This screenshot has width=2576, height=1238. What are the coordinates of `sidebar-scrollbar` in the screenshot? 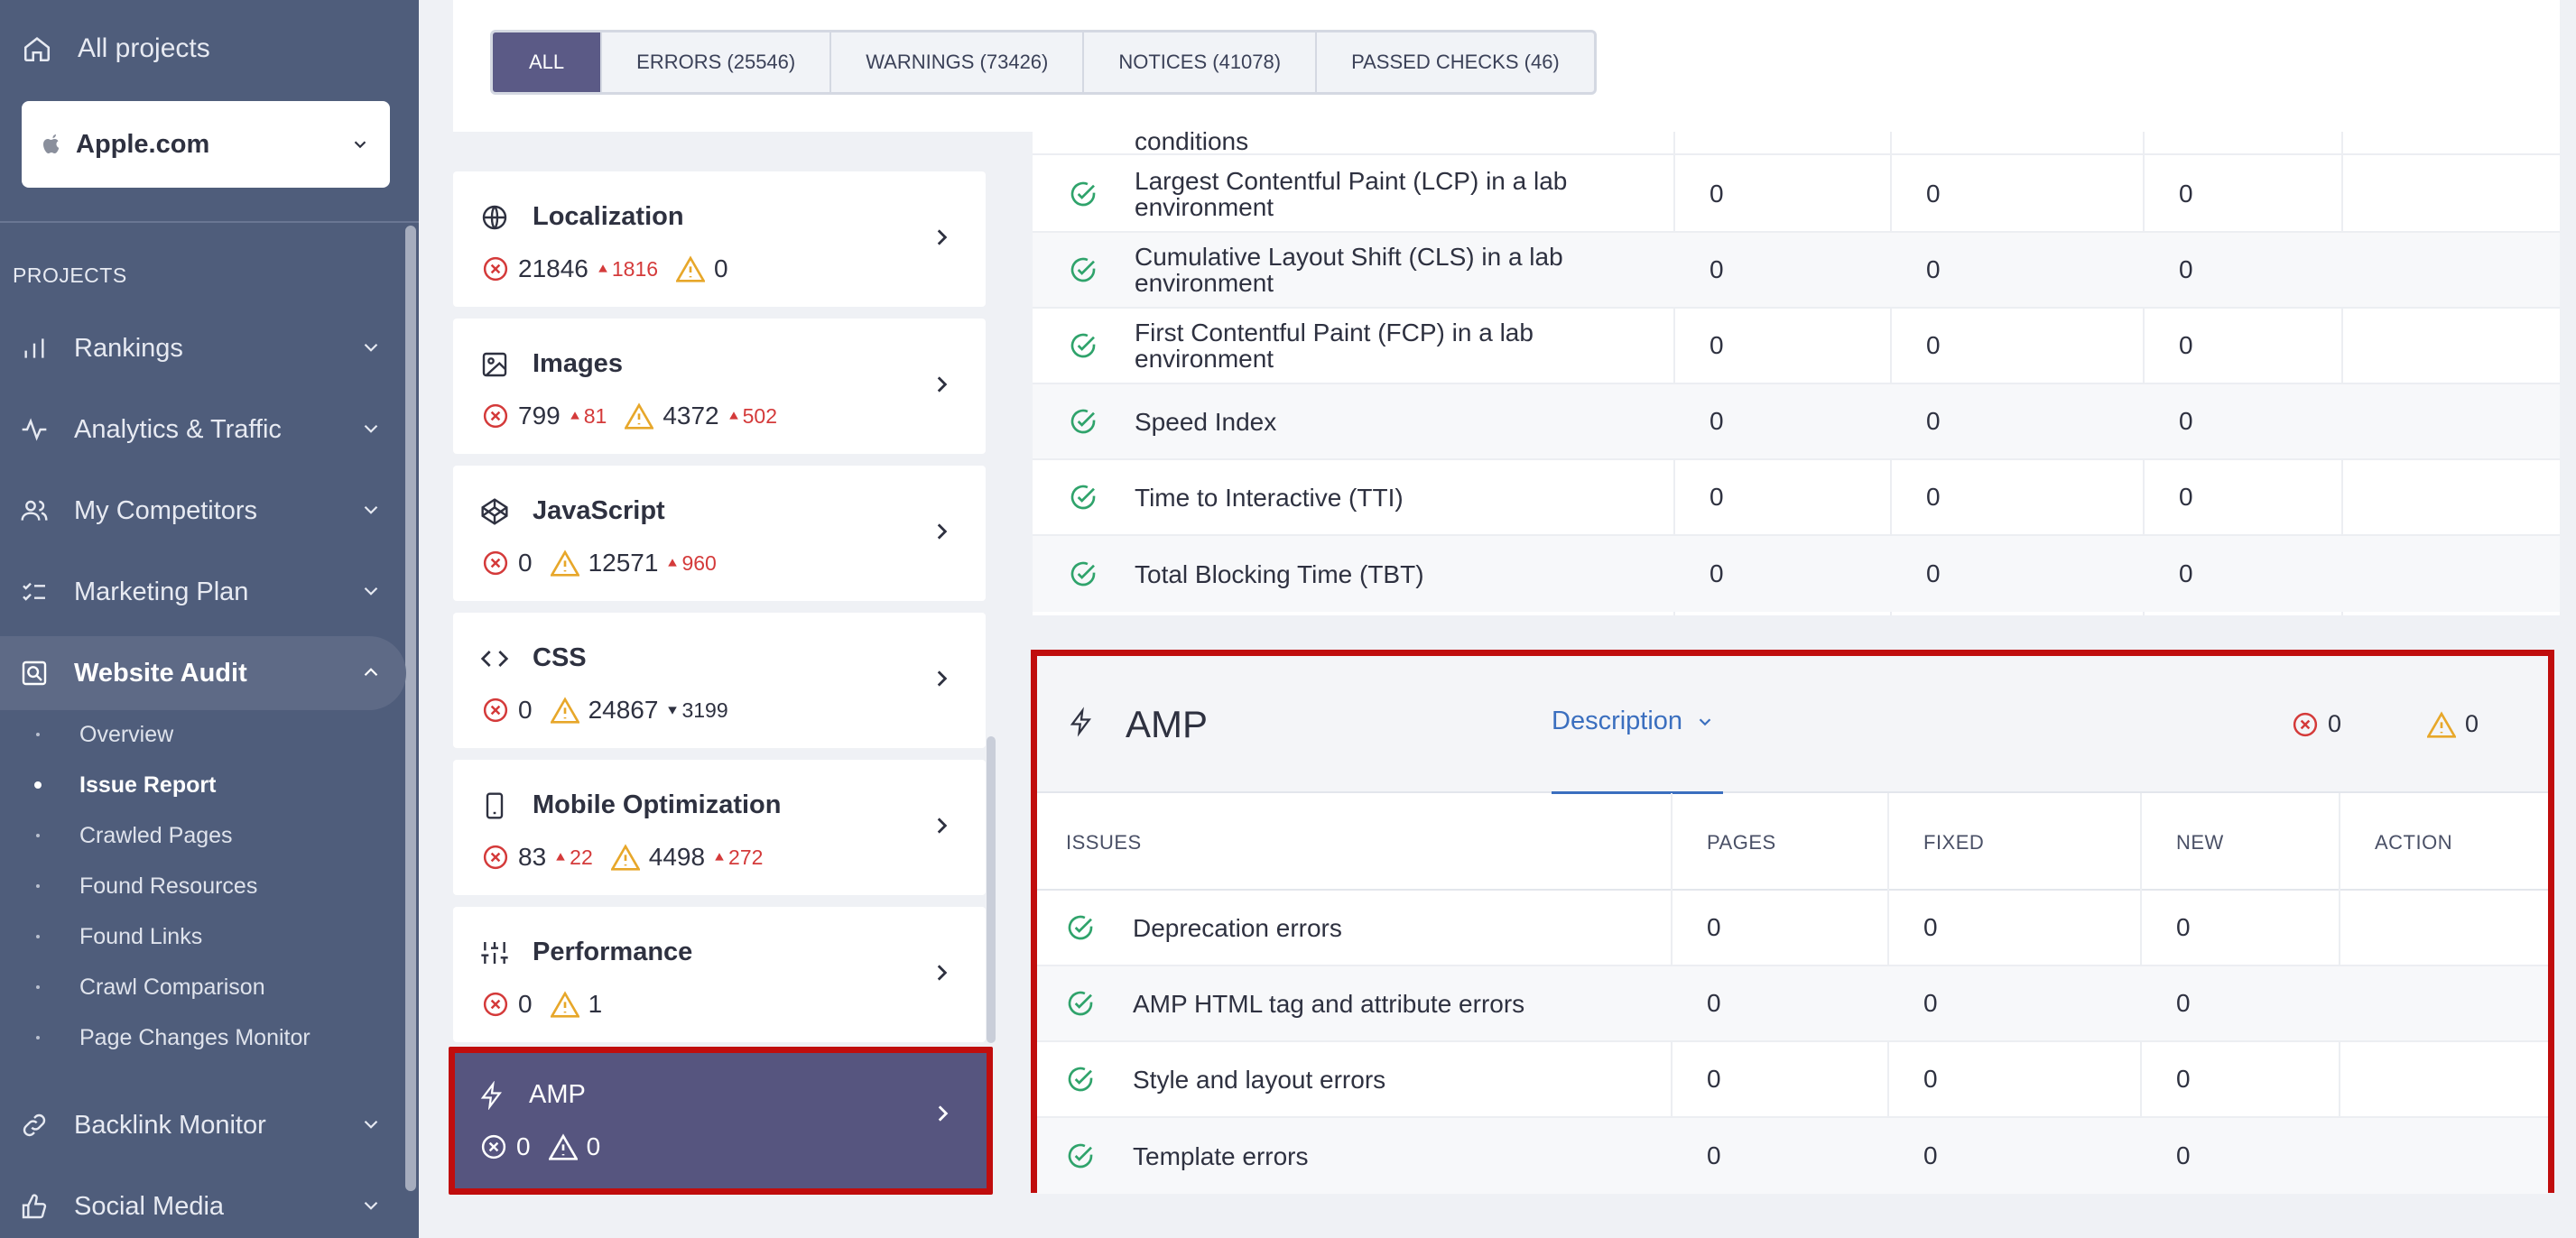 It's located at (411, 708).